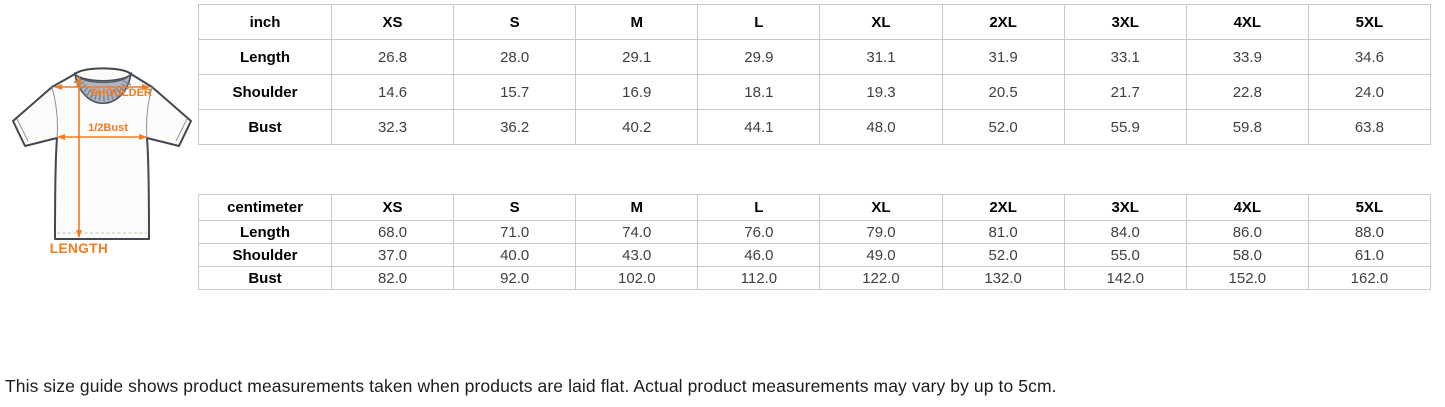  I want to click on size-value-cell: 28.0, so click(515, 57).